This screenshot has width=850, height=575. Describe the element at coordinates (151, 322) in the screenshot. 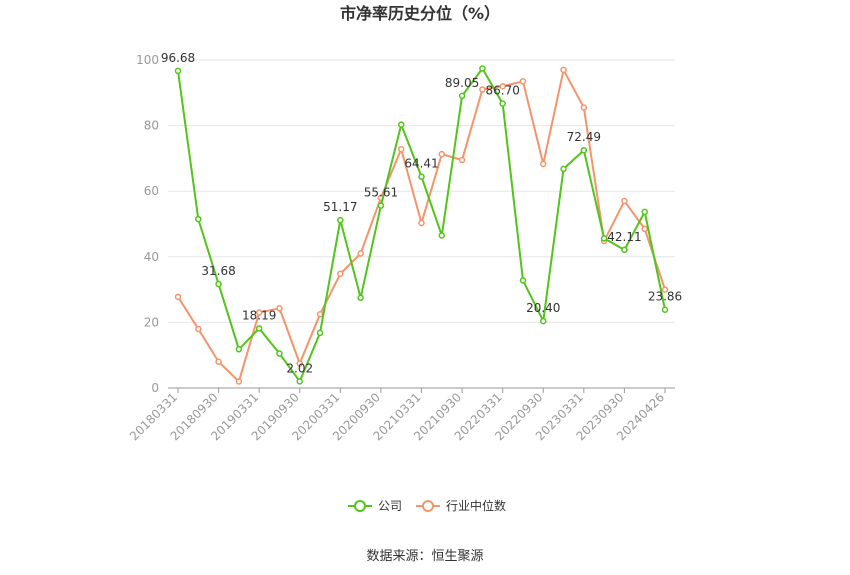

I see `y-tick-label: 20` at that location.